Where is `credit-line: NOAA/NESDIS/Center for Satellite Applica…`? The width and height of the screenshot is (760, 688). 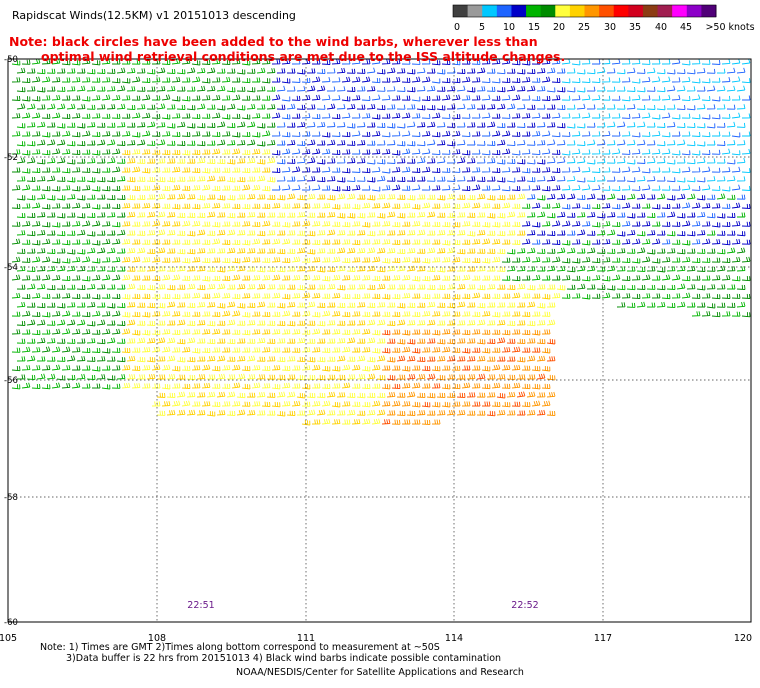
credit-line: NOAA/NESDIS/Center for Satellite Applica… is located at coordinates (380, 672).